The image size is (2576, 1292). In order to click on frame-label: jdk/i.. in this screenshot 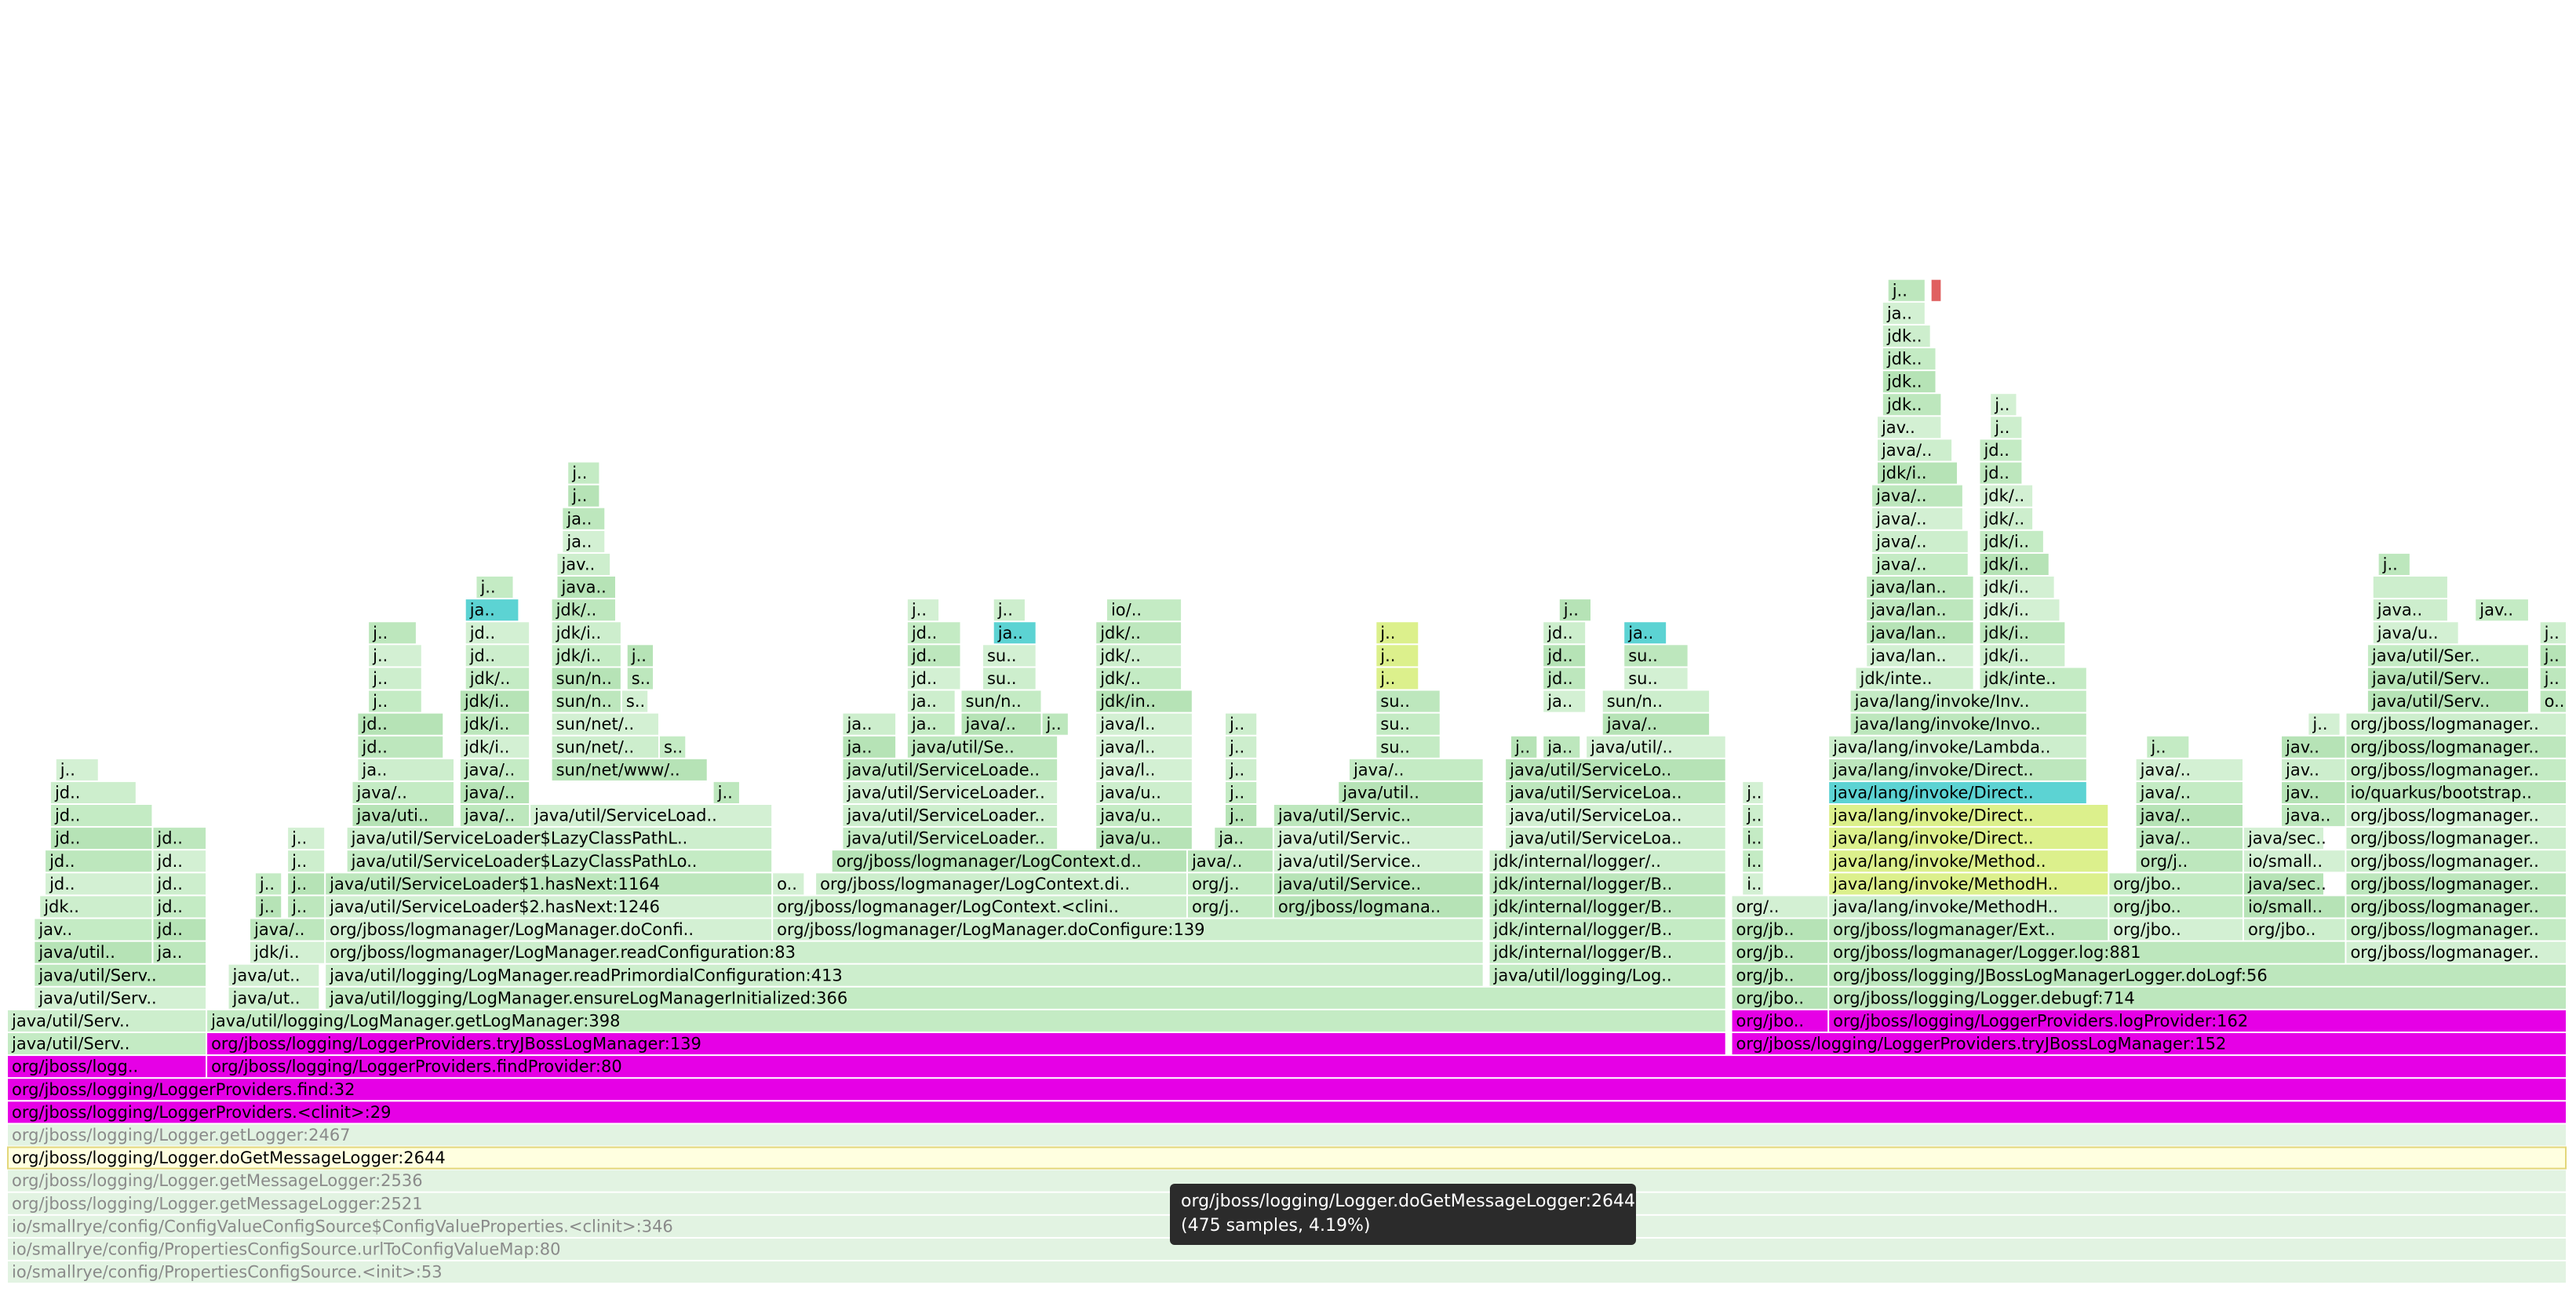, I will do `click(2006, 564)`.